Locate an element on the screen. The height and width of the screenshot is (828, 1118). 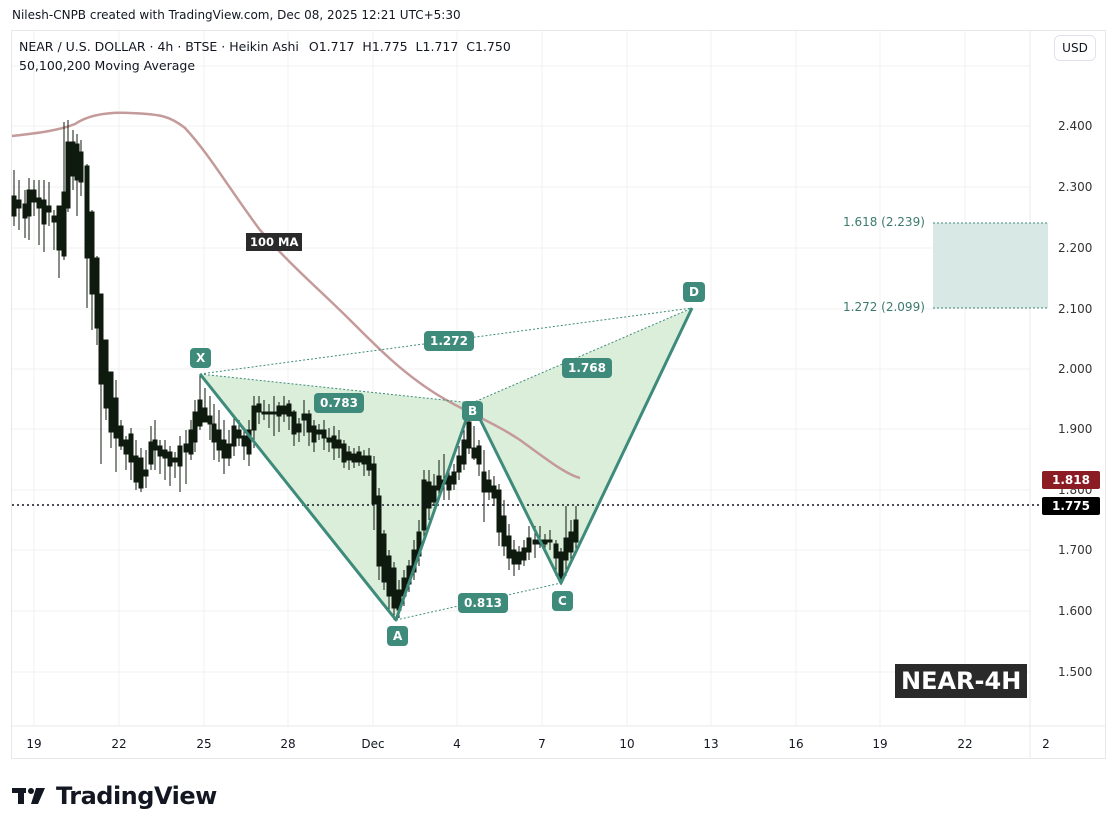
target-zone is located at coordinates (990, 265).